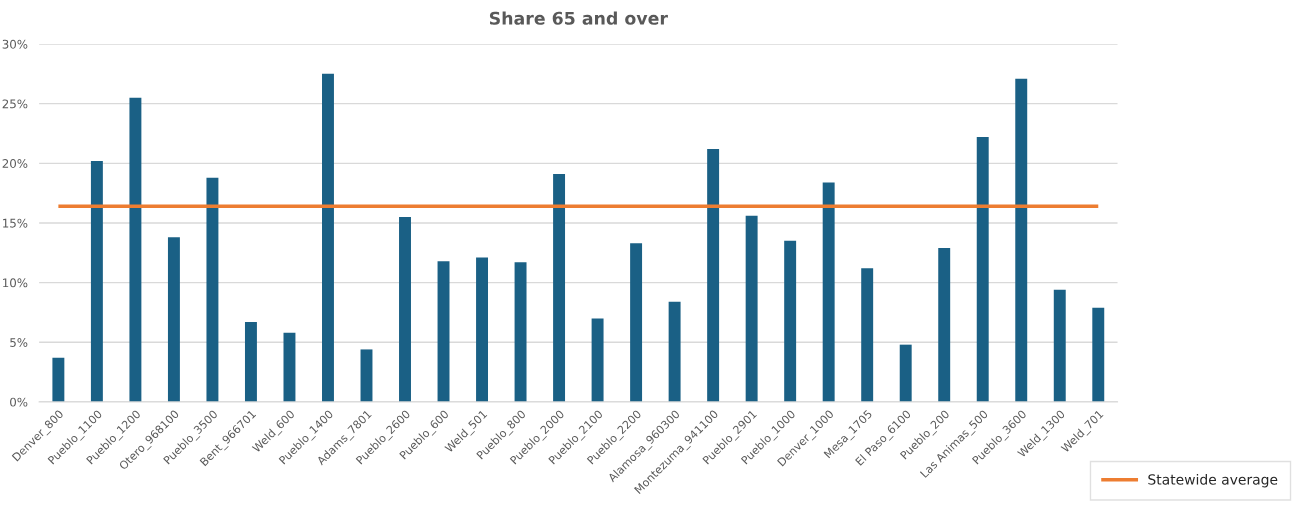 The width and height of the screenshot is (1304, 512). What do you see at coordinates (15, 283) in the screenshot?
I see `y-tick-label: 10%` at bounding box center [15, 283].